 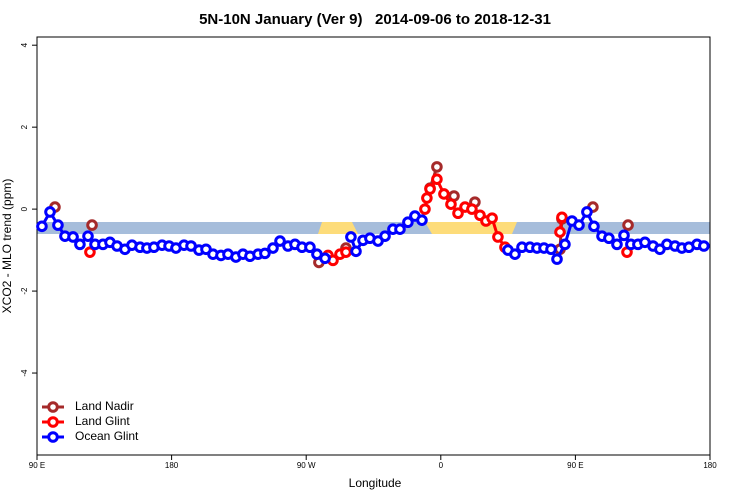 I want to click on x-tick-label: 0, so click(x=441, y=465).